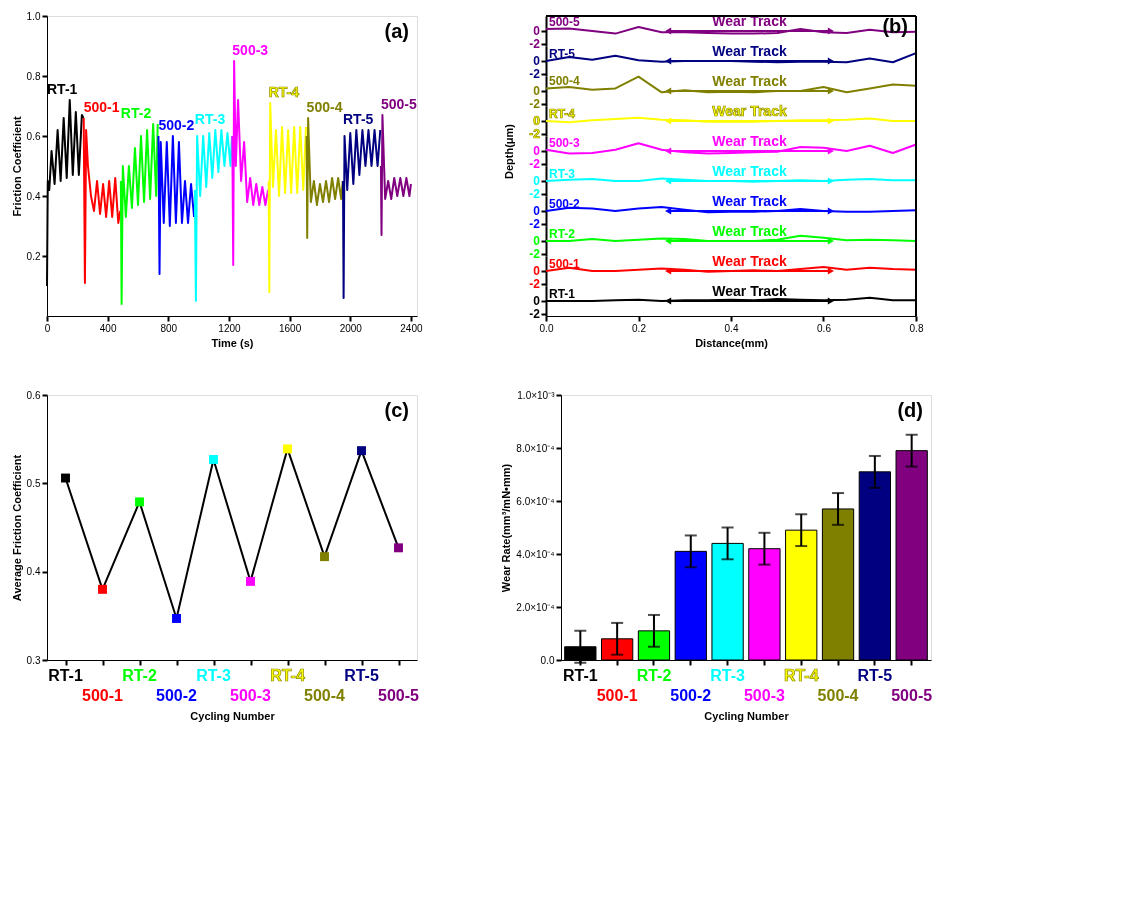 The image size is (1145, 915). I want to click on x-tick-label: 2400, so click(411, 328).